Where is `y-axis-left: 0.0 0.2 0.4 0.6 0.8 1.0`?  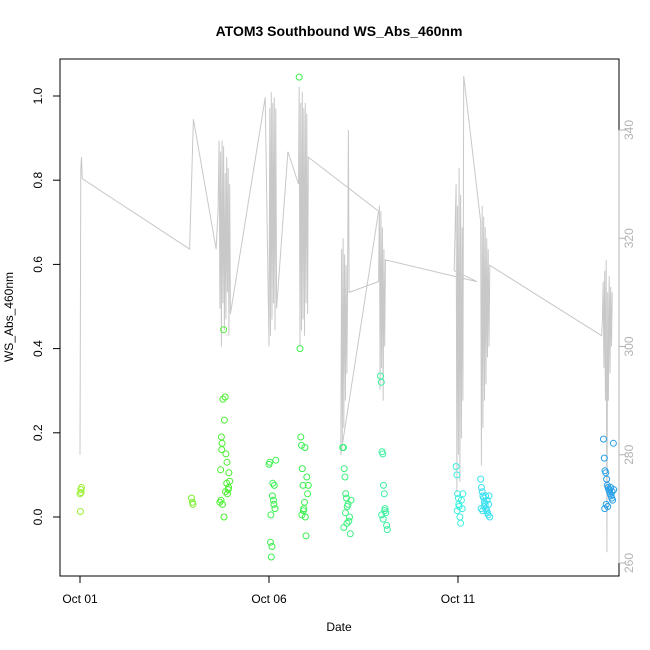 y-axis-left: 0.0 0.2 0.4 0.6 0.8 1.0 is located at coordinates (46, 306).